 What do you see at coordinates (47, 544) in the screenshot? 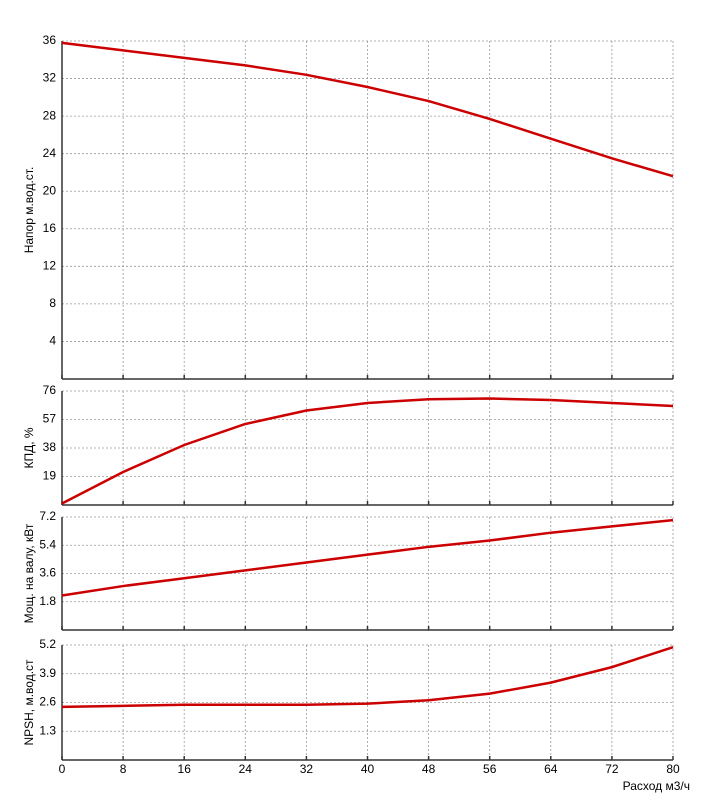
I see `y-tick-label: 5.4` at bounding box center [47, 544].